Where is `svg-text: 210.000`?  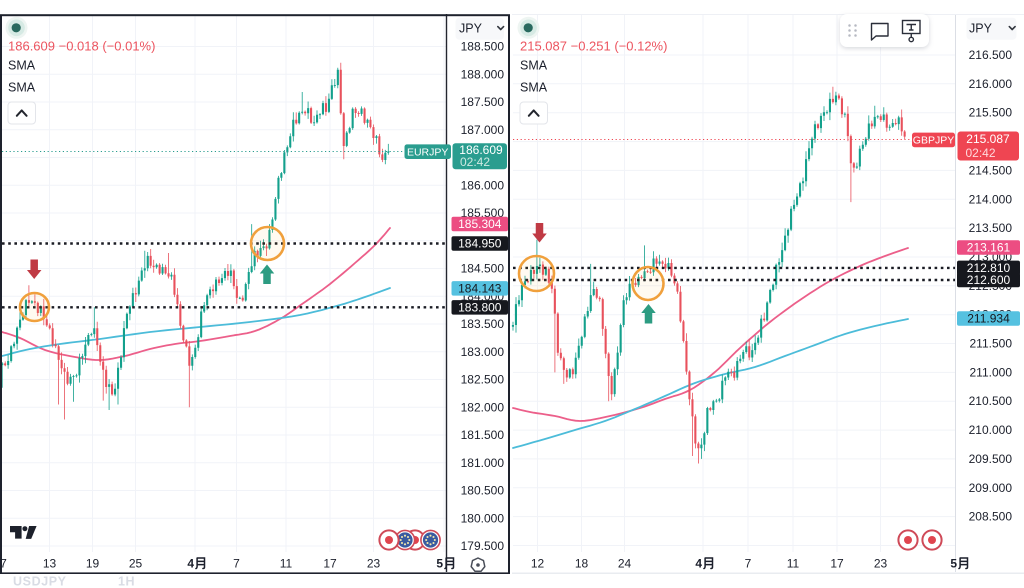 svg-text: 210.000 is located at coordinates (991, 430).